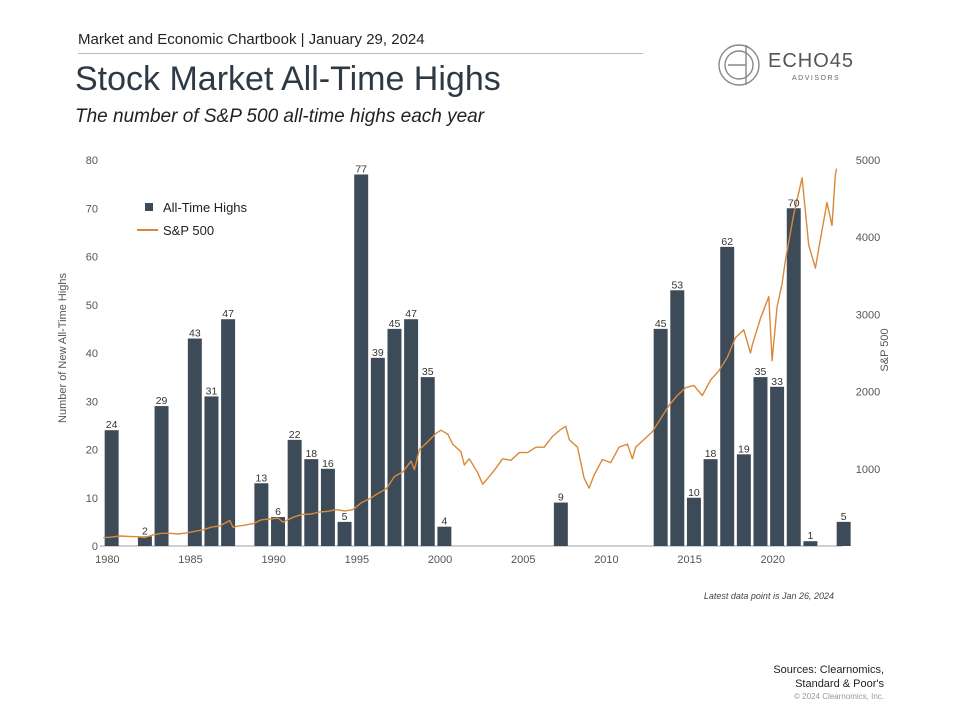 The width and height of the screenshot is (960, 720). Describe the element at coordinates (262, 478) in the screenshot. I see `bar-value-label: 13` at that location.